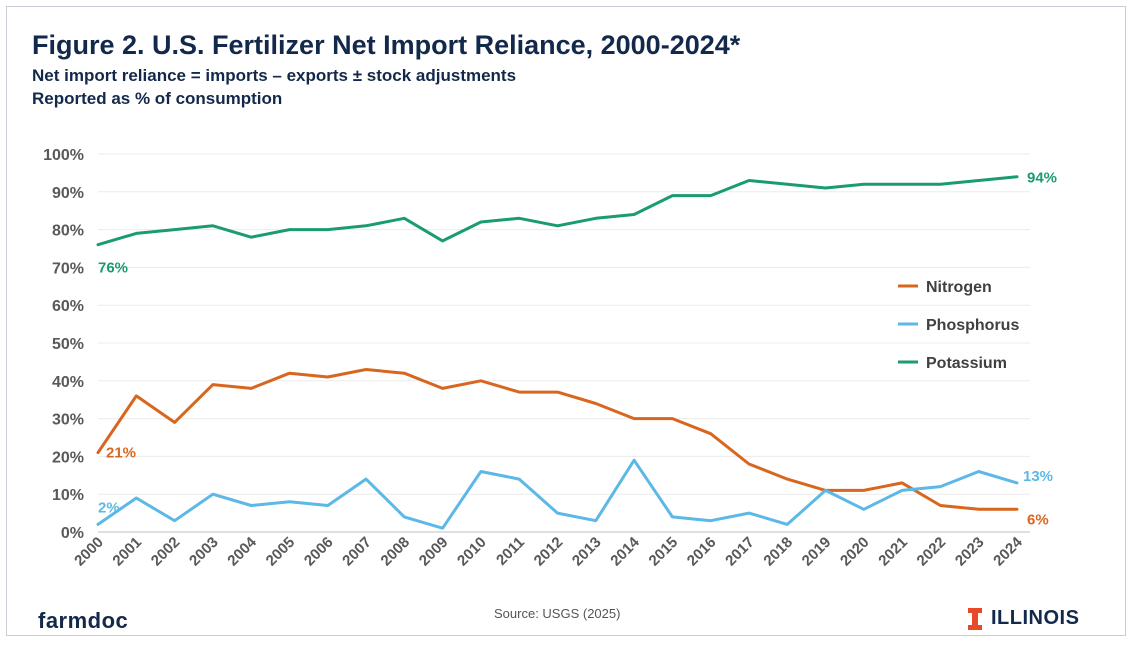 The width and height of the screenshot is (1134, 645). What do you see at coordinates (204, 552) in the screenshot?
I see `x-tick-label: 2003` at bounding box center [204, 552].